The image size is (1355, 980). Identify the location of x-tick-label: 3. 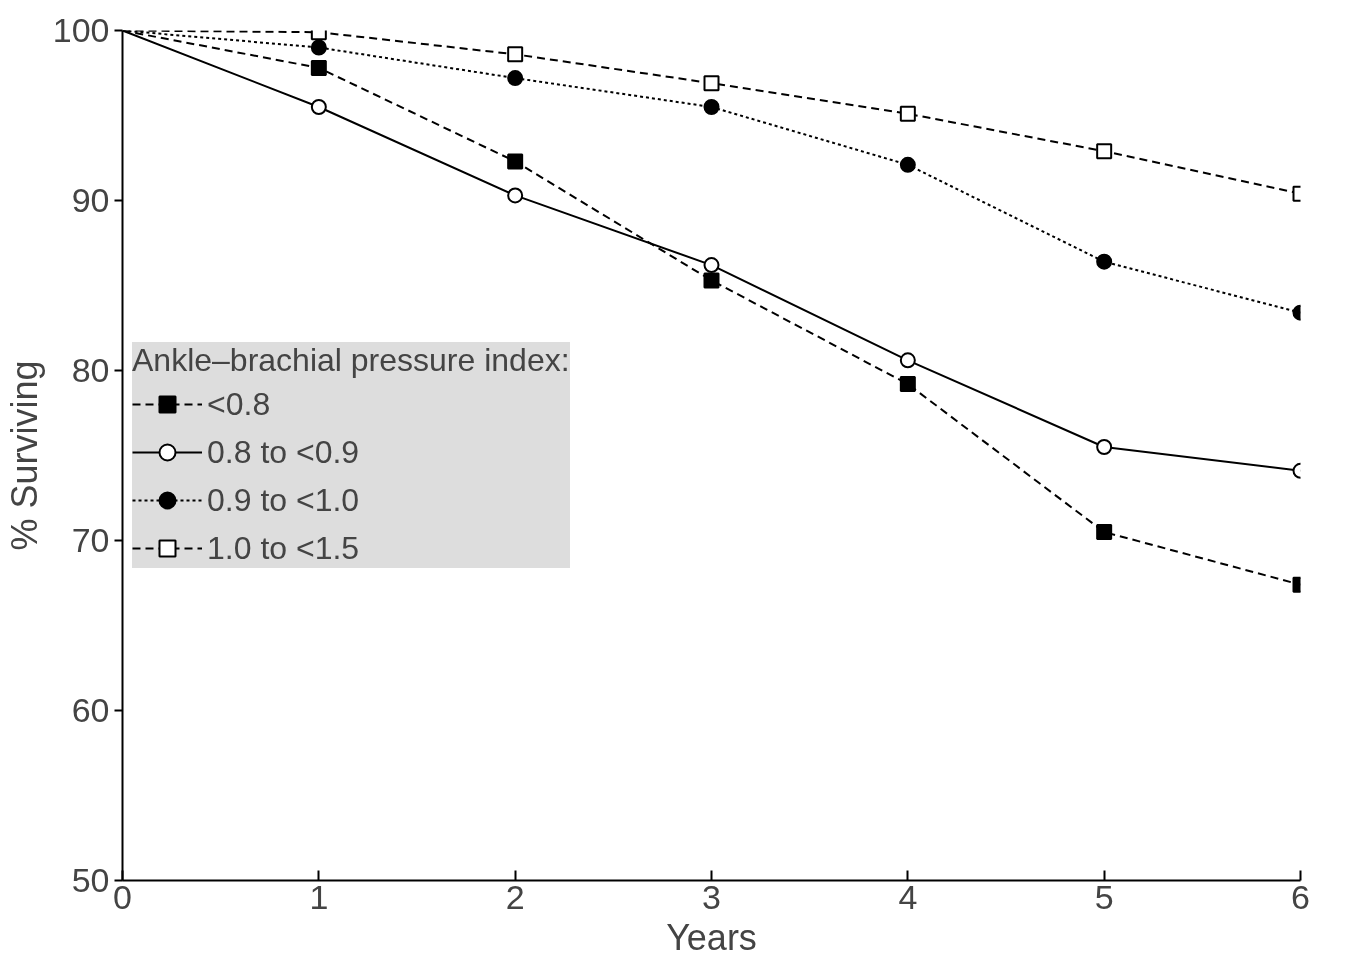
(711, 896).